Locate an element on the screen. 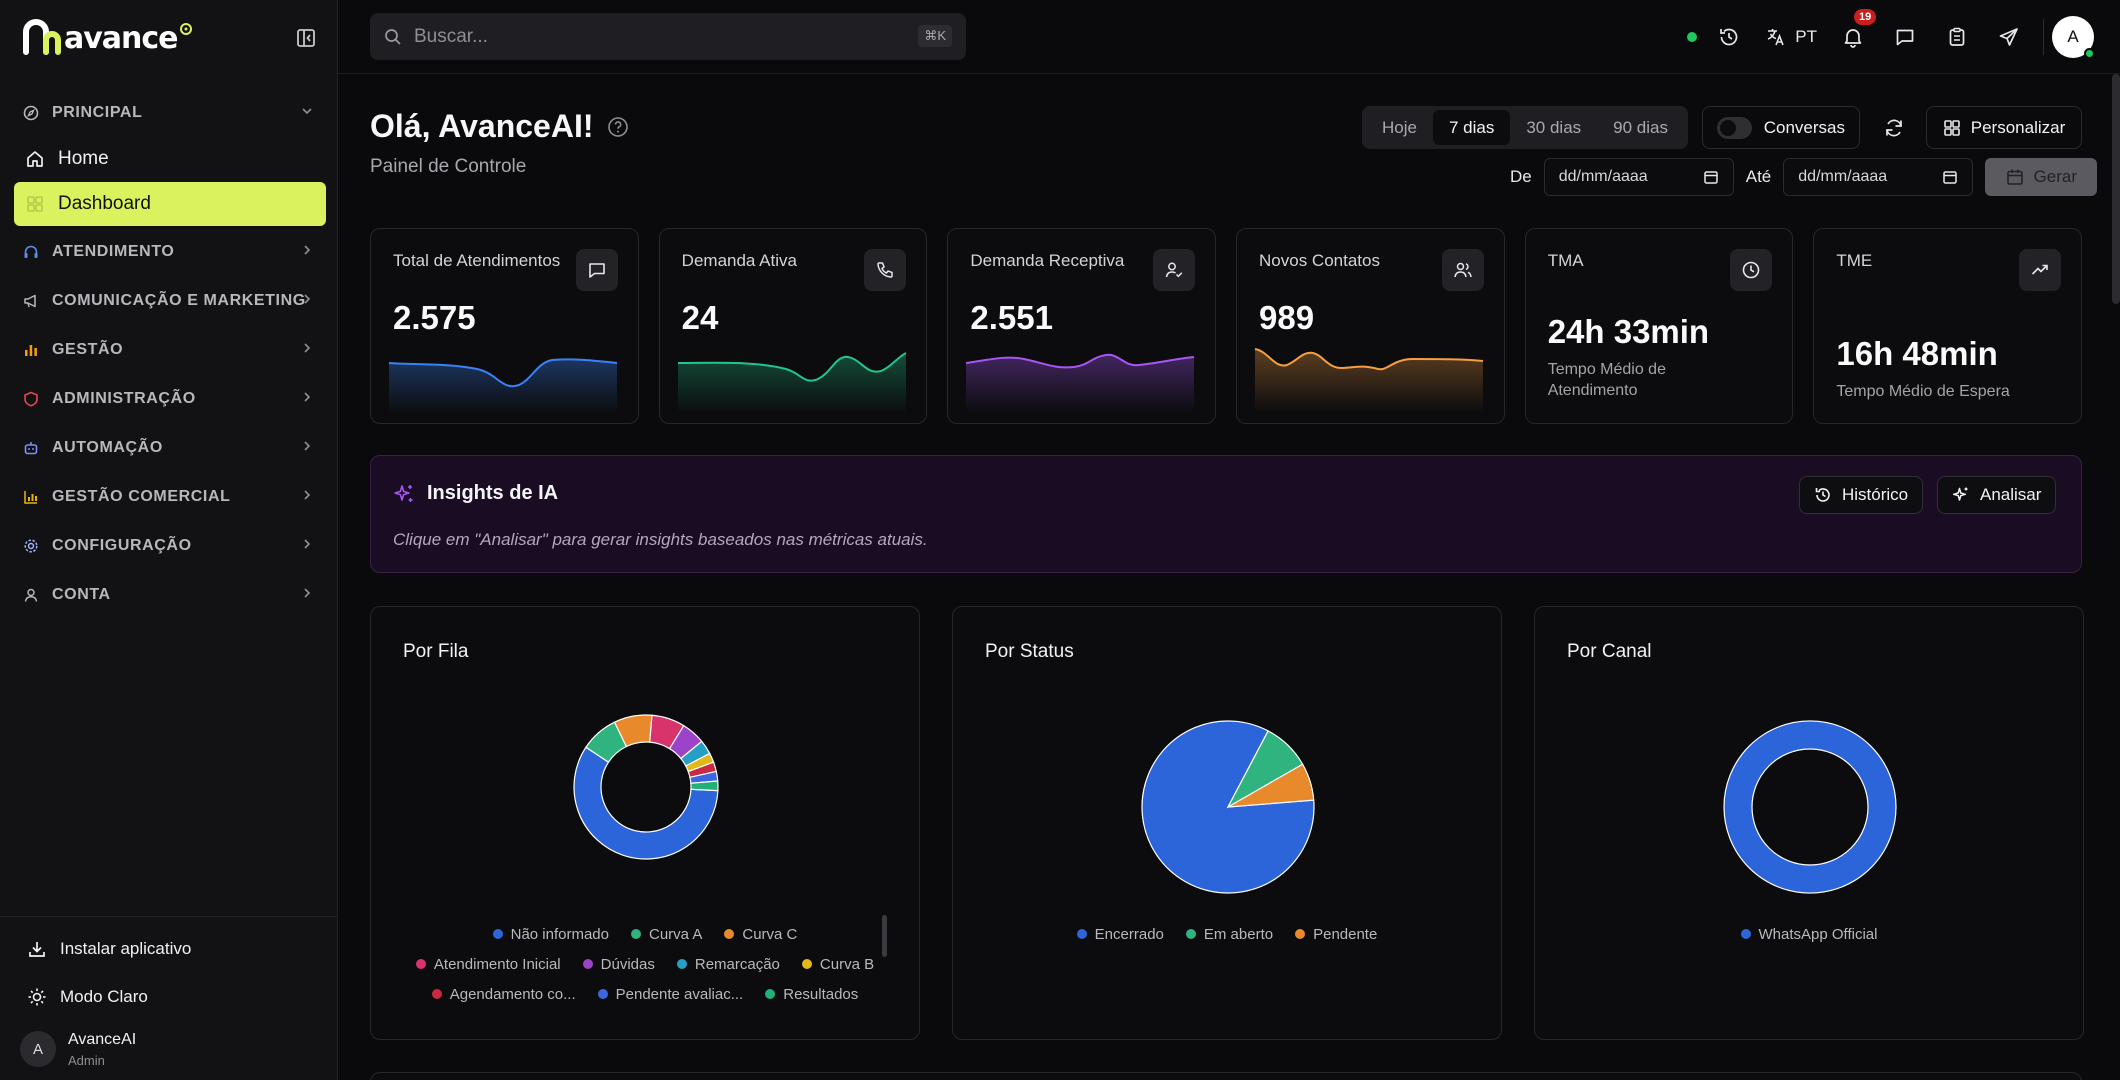  history-button is located at coordinates (1729, 37).